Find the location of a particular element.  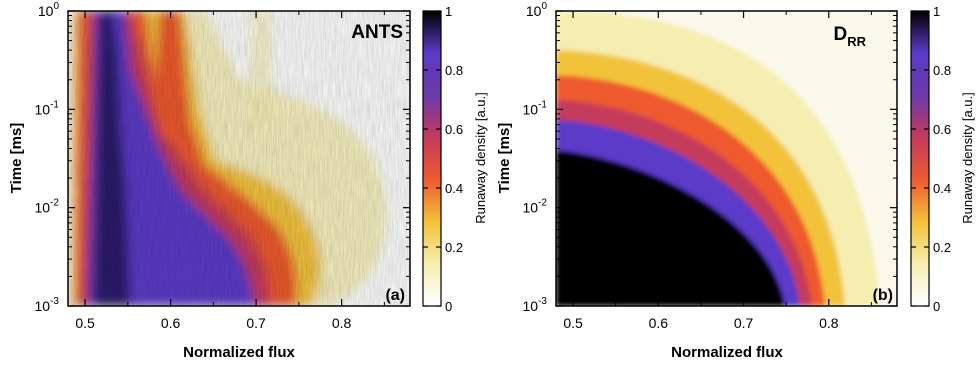

colorbar-ticks-a: 0 0.2 0.4 0.6 0.8 1 is located at coordinates (443, 159).